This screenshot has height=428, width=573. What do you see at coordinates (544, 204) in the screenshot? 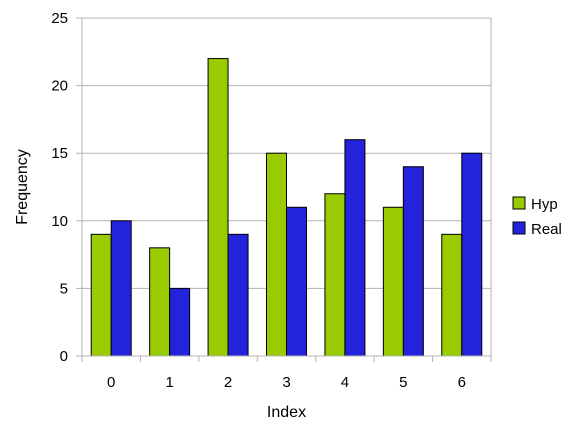
I see `legend-label-hyp: Hyp` at bounding box center [544, 204].